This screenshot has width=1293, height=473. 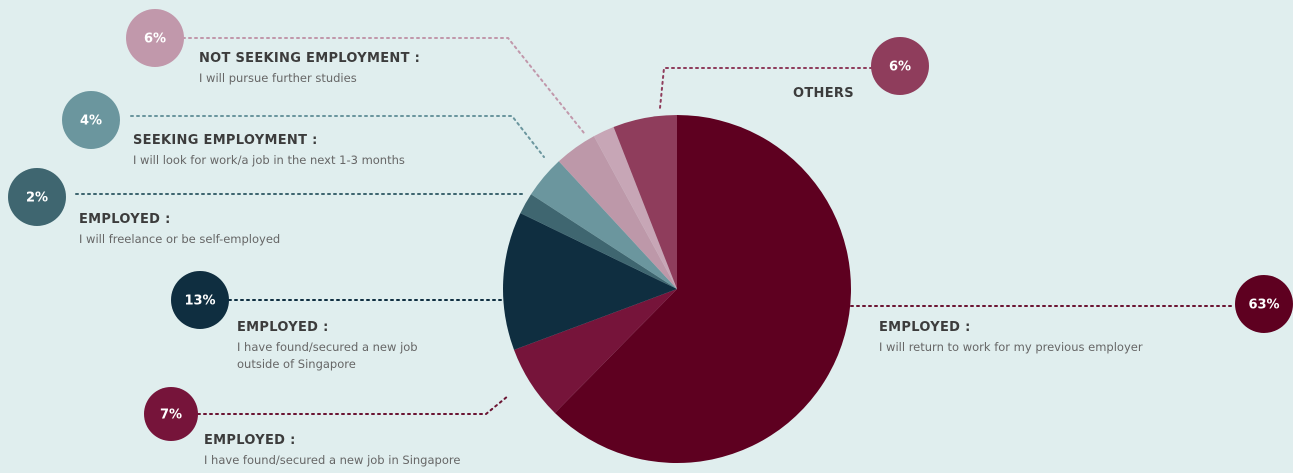 I want to click on label-title: NOT SEEKING EMPLOYMENT :, so click(x=310, y=58).